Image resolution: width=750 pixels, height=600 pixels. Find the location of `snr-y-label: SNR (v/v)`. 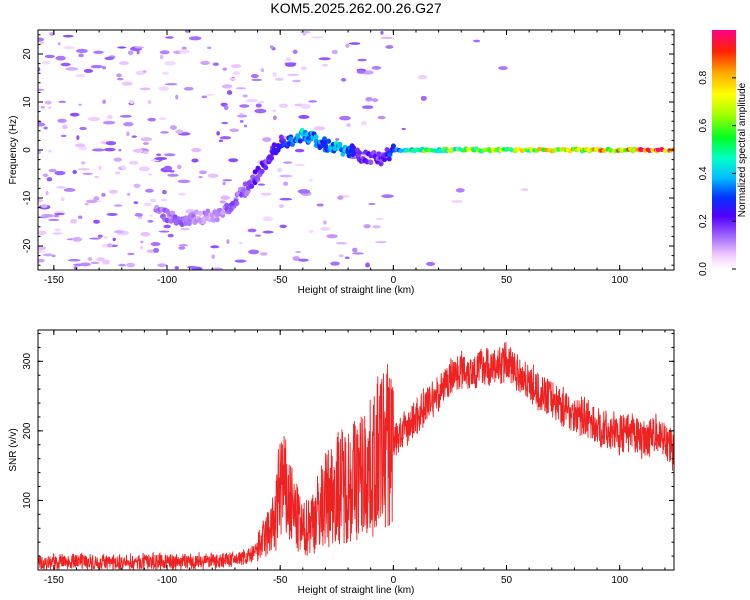

snr-y-label: SNR (v/v) is located at coordinates (13, 449).